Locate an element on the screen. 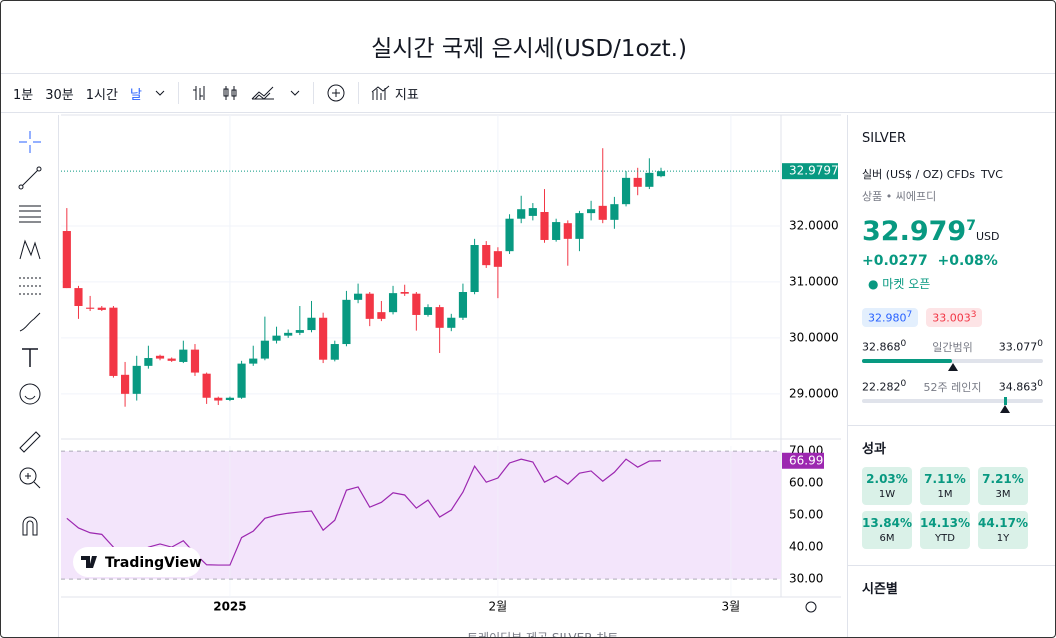 The width and height of the screenshot is (1056, 638). ask: 33.0033 is located at coordinates (954, 317).